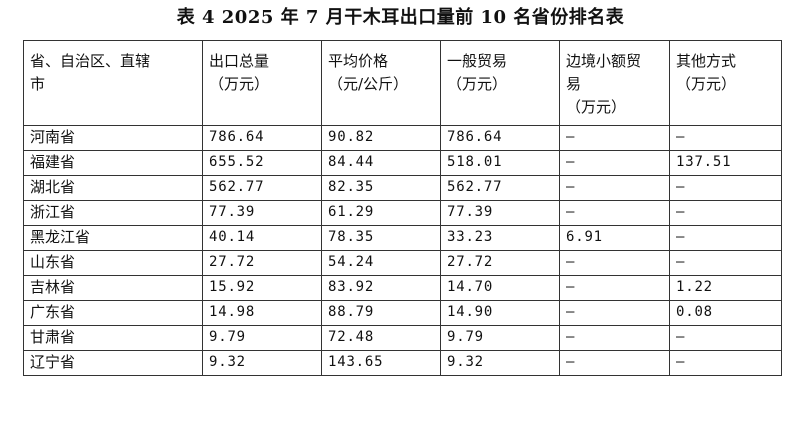 Image resolution: width=801 pixels, height=427 pixels. What do you see at coordinates (400, 17) in the screenshot?
I see `table-title: 表 4 2025 年 7 月干木耳出口量前 10 名省份排名表` at bounding box center [400, 17].